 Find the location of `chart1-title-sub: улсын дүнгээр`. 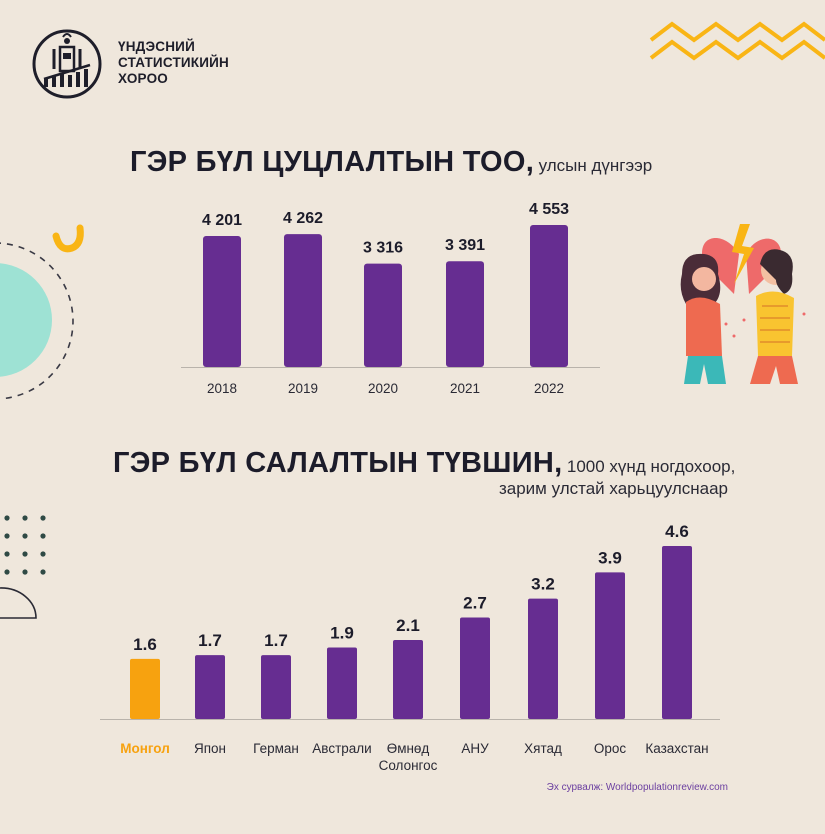

chart1-title-sub: улсын дүнгээр is located at coordinates (595, 165).